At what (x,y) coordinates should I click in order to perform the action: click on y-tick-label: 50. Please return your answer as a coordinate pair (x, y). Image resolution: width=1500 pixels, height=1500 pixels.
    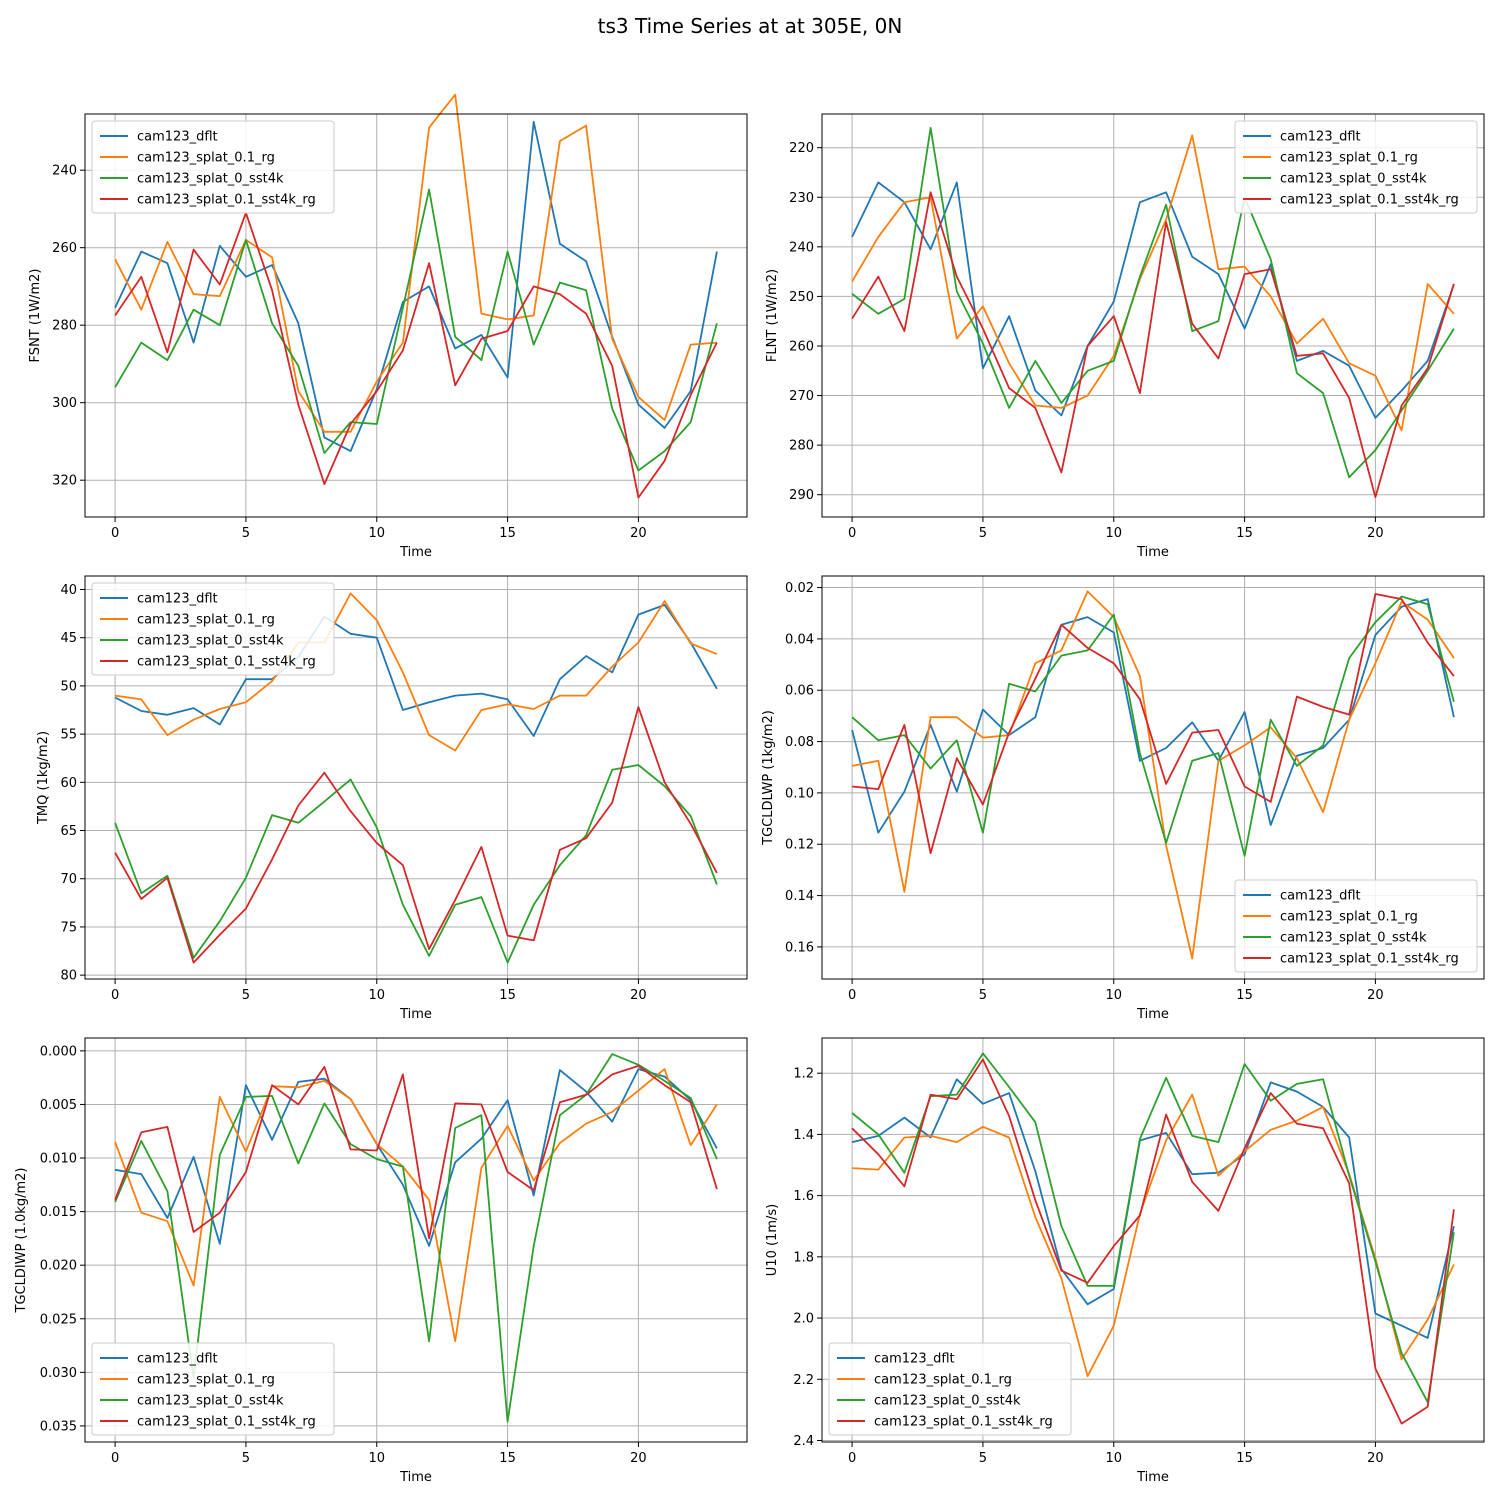
    Looking at the image, I should click on (68, 686).